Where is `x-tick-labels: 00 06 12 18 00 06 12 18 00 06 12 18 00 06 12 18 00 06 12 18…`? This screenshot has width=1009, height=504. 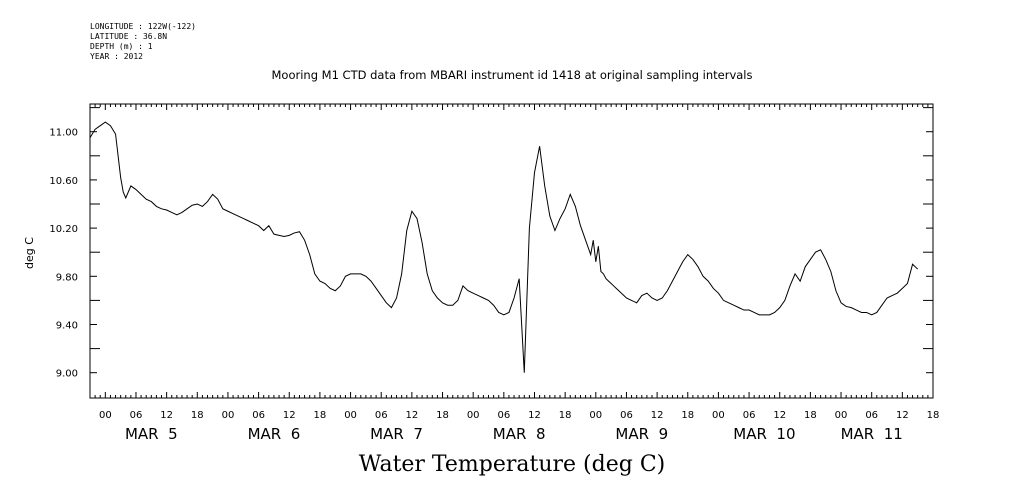
x-tick-labels: 00 06 12 18 00 06 12 18 00 06 12 18 00 06 12 18 00 06 12 18… is located at coordinates (519, 415).